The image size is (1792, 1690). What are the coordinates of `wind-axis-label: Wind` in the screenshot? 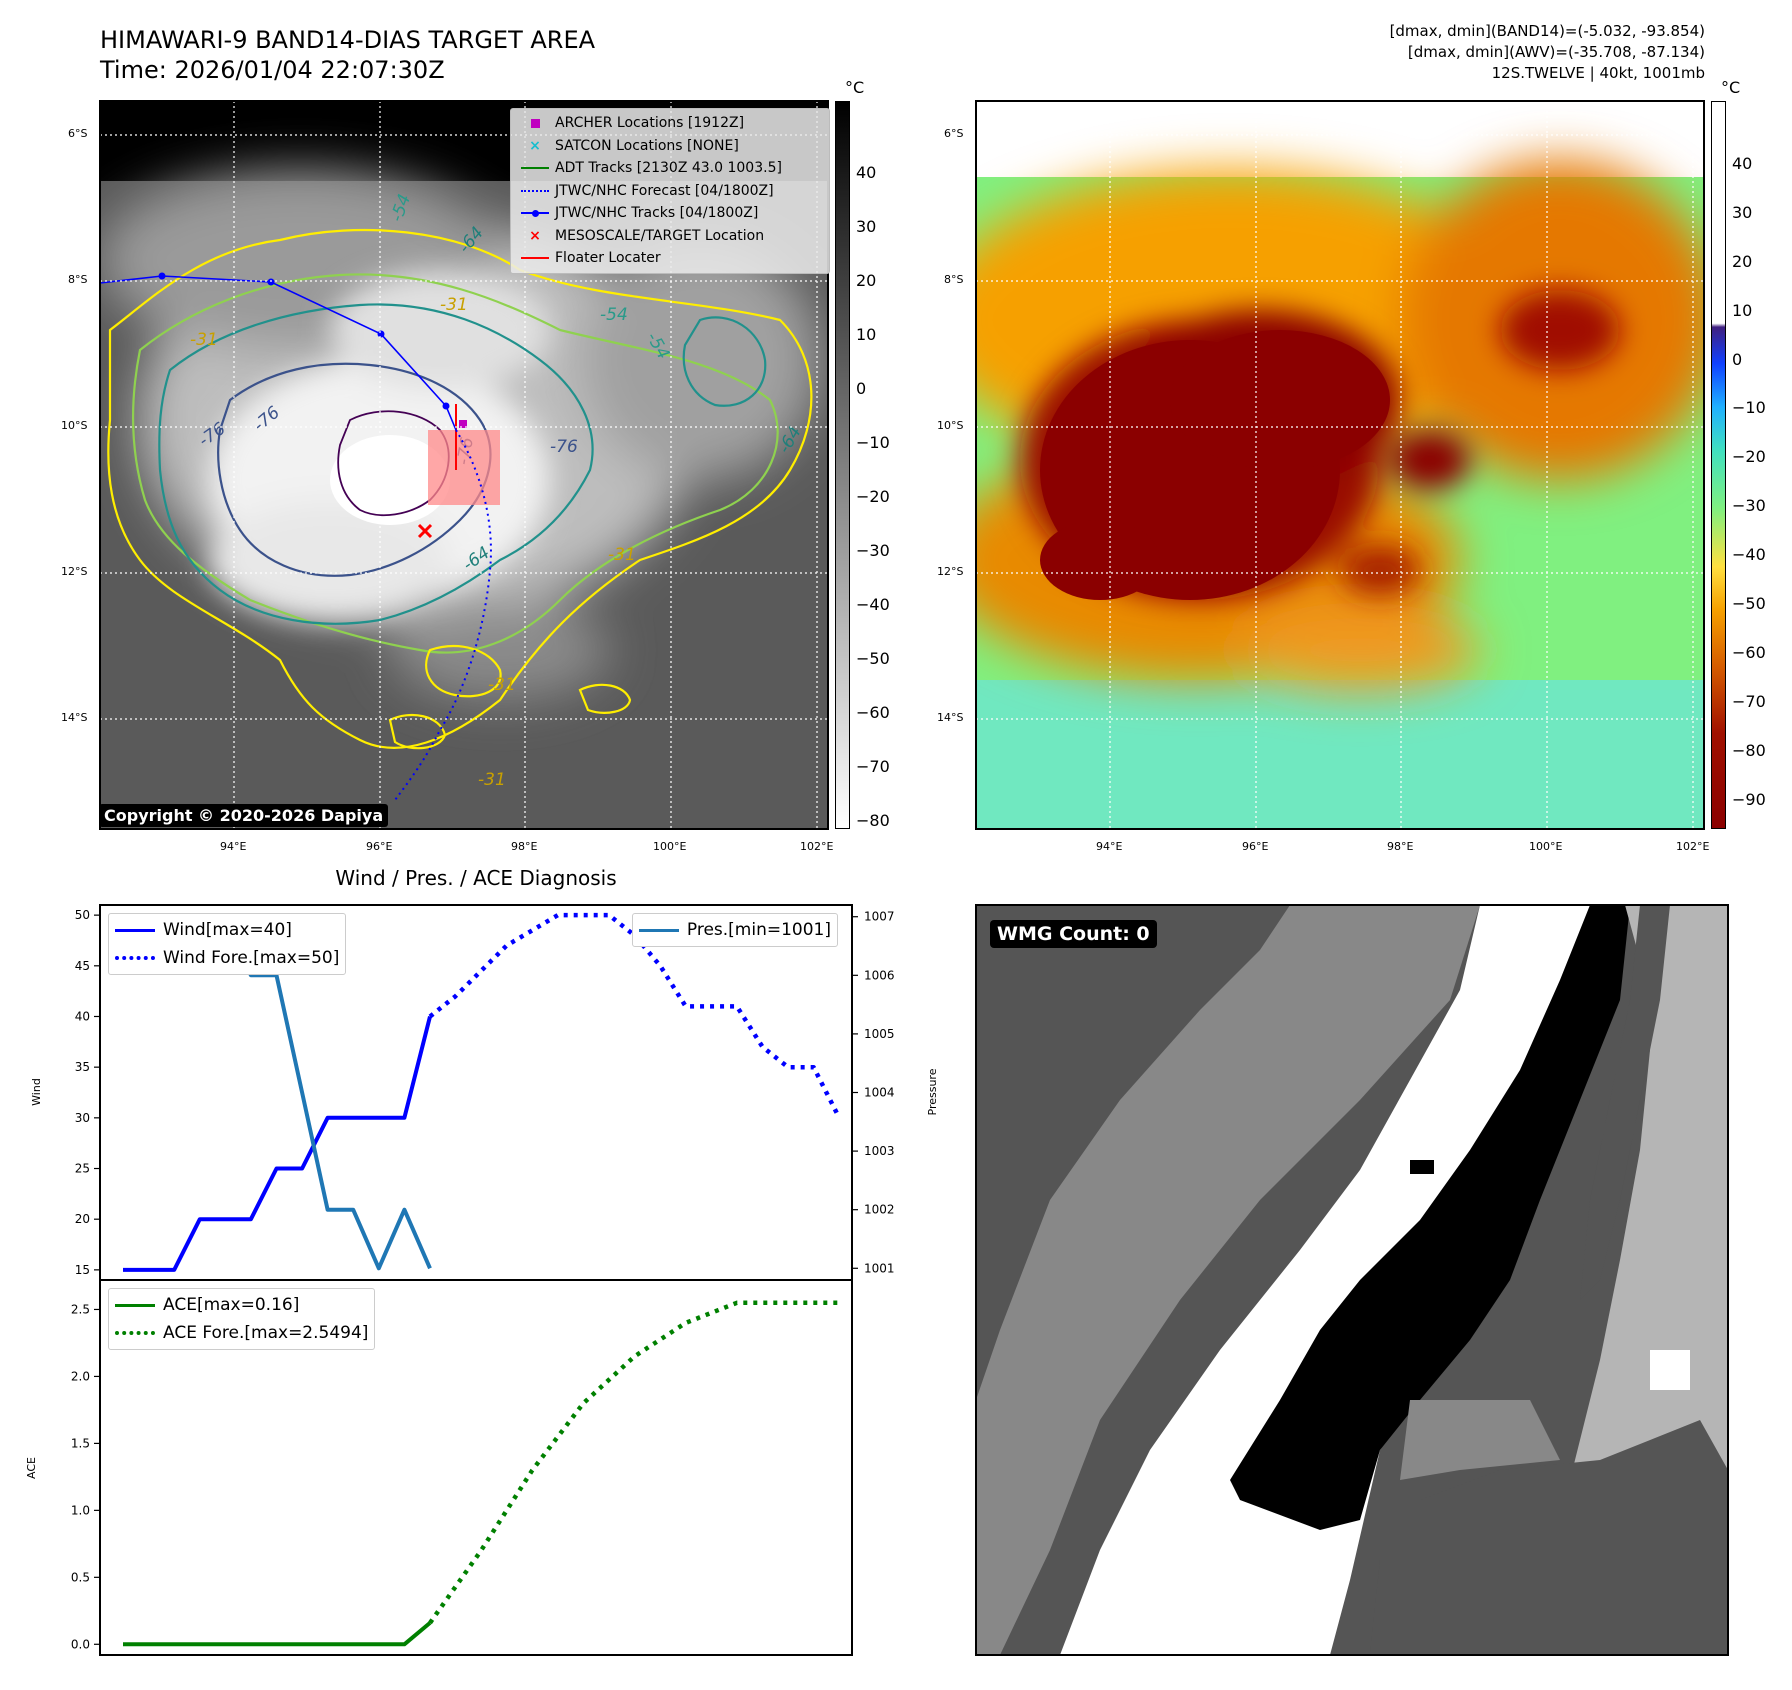 It's located at (36, 1092).